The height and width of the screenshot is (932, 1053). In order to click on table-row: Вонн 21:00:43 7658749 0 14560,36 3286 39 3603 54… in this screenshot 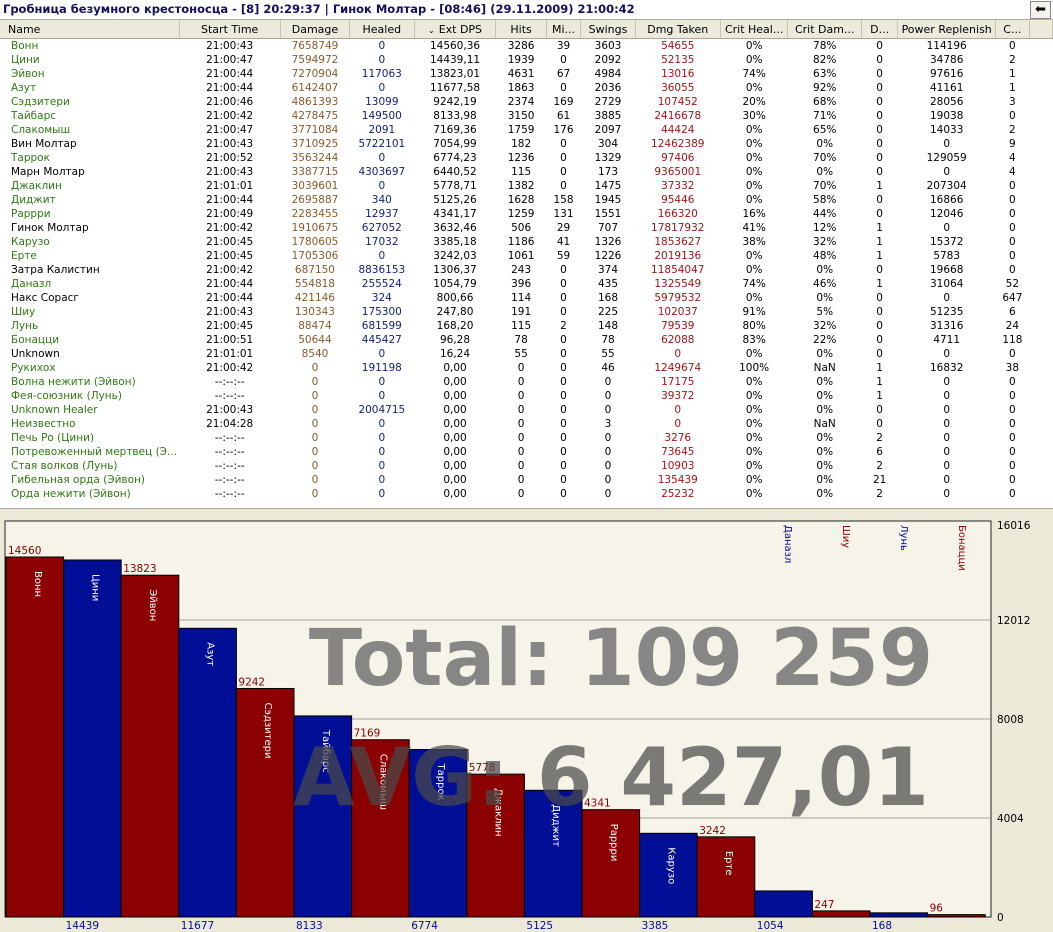, I will do `click(526, 46)`.